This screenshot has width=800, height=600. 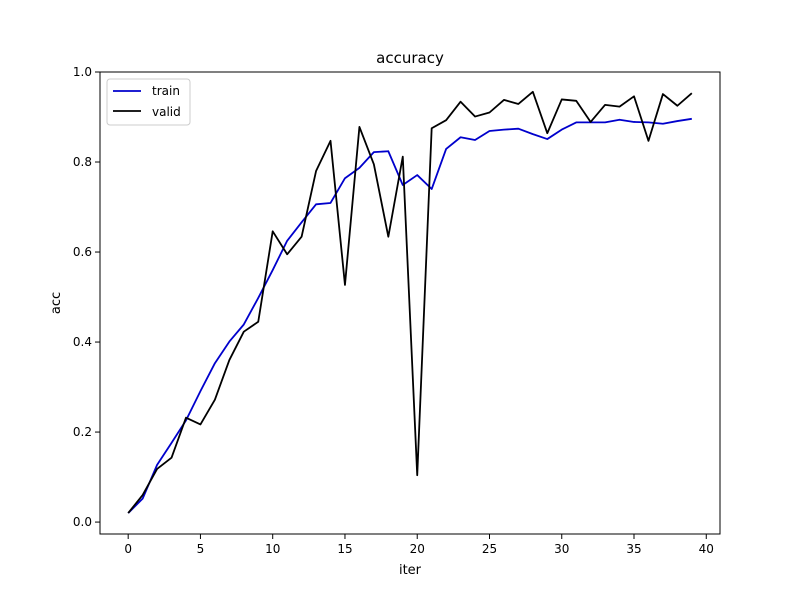 I want to click on chart-title: accuracy, so click(x=410, y=58).